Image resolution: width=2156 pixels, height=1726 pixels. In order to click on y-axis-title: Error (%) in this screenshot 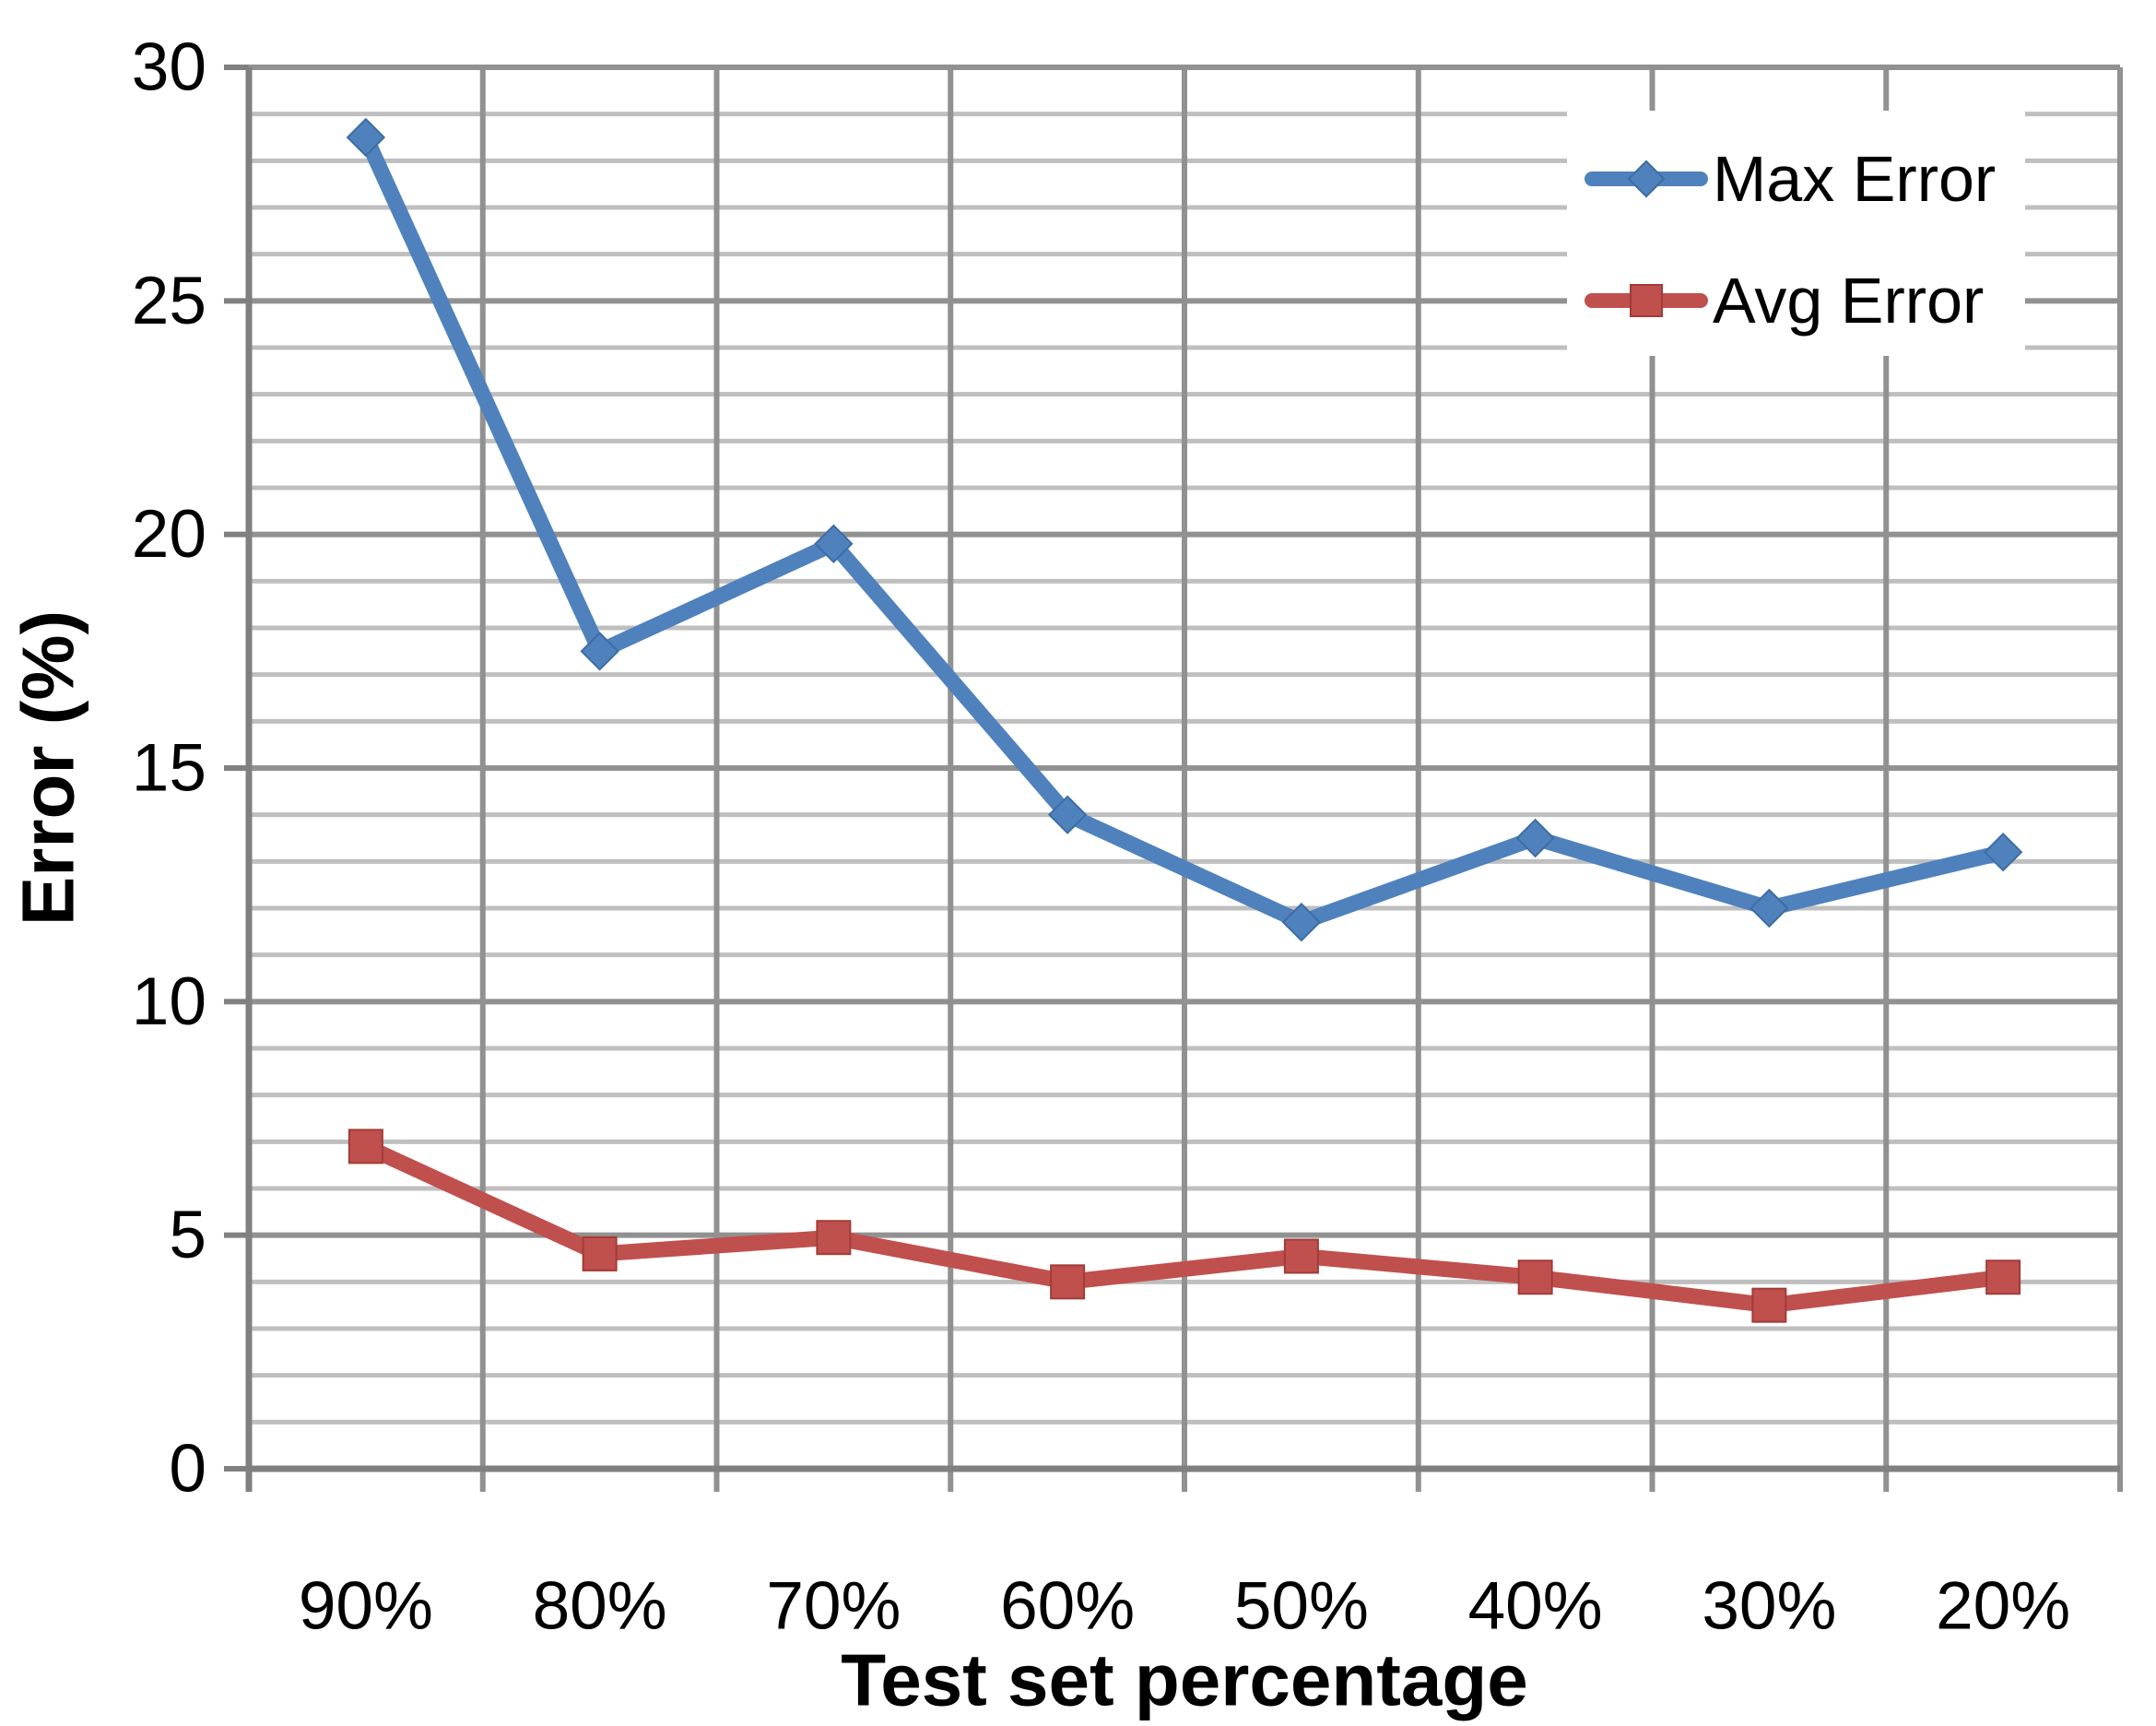, I will do `click(48, 768)`.